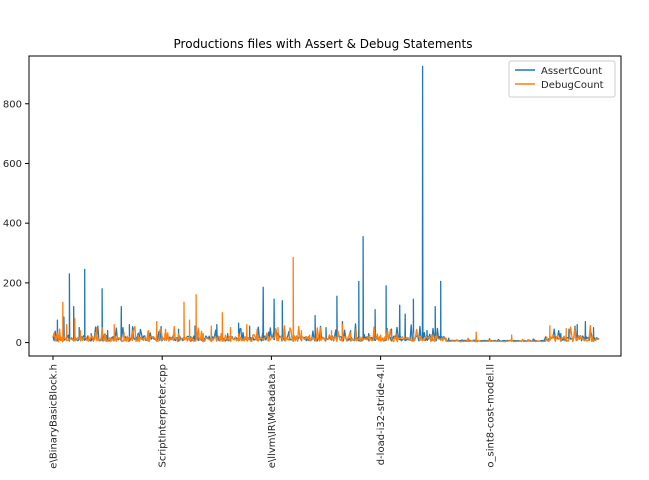 The width and height of the screenshot is (649, 480). I want to click on x-tick-label: ScriptInterpreter.cpp, so click(163, 416).